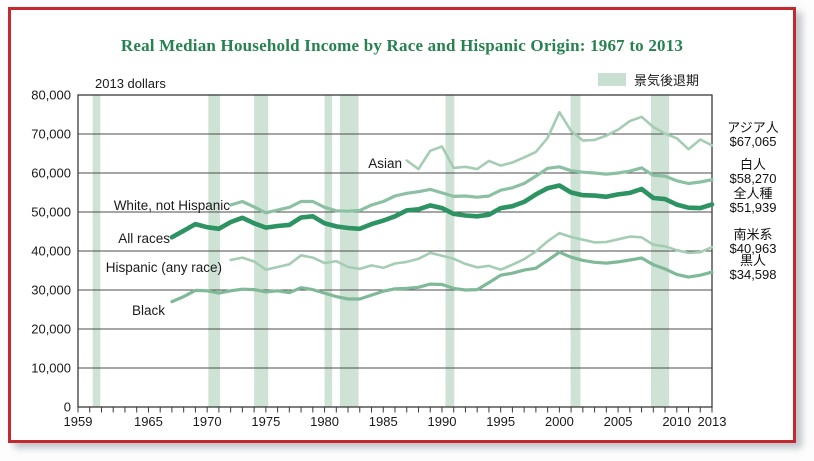 The image size is (814, 461). I want to click on series-line-hispanic, so click(471, 251).